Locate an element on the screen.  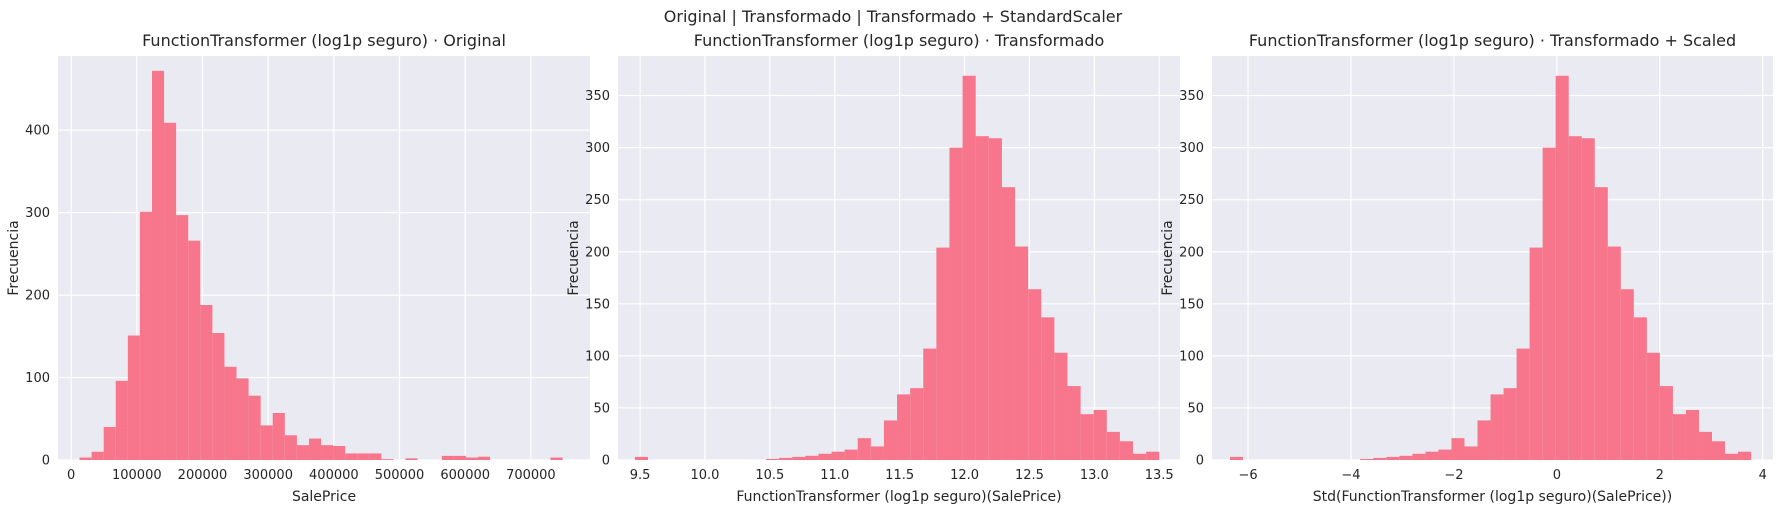
x-tick-label: 11.0 is located at coordinates (834, 475).